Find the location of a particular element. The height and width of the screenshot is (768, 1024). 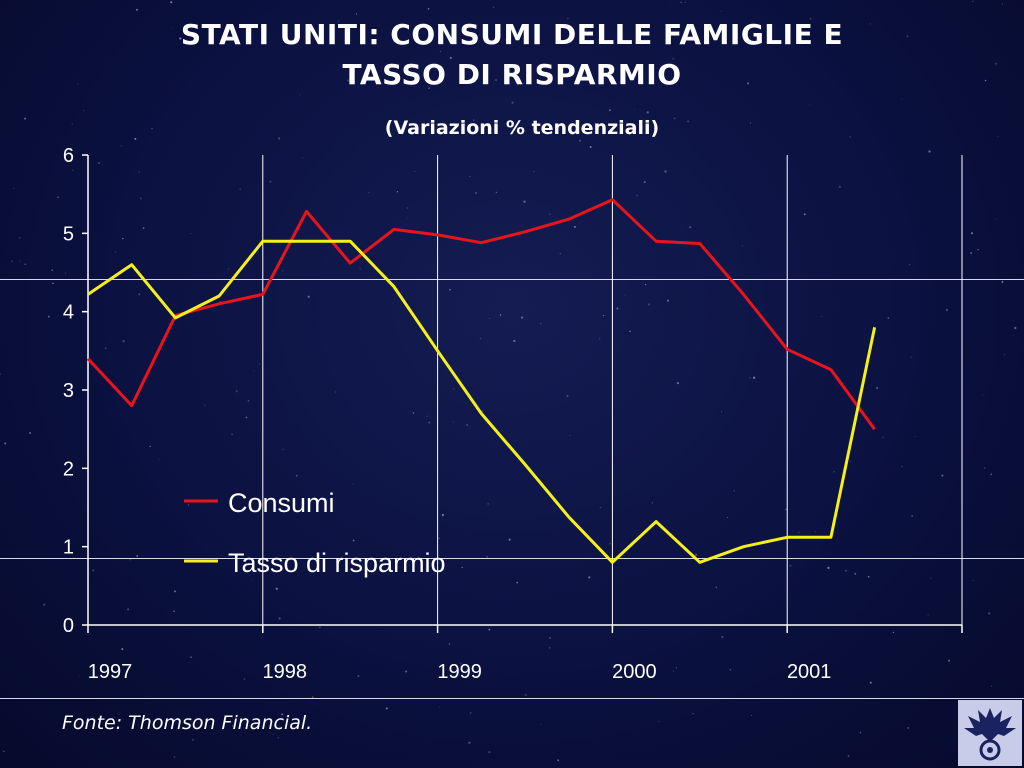

x-tick-label: 1999 is located at coordinates (459, 672).